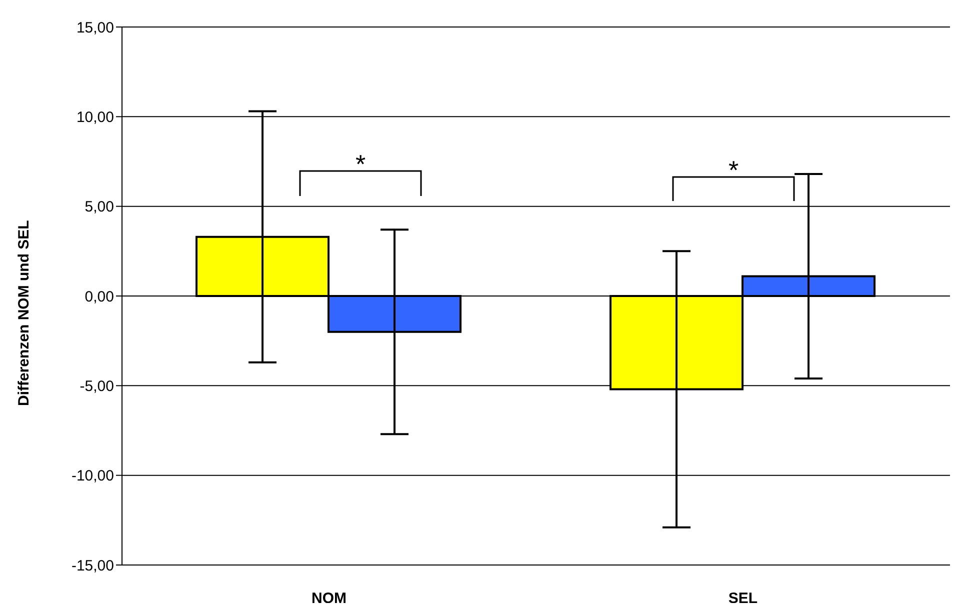 The height and width of the screenshot is (613, 964). What do you see at coordinates (329, 598) in the screenshot?
I see `x-tick-label: NOM` at bounding box center [329, 598].